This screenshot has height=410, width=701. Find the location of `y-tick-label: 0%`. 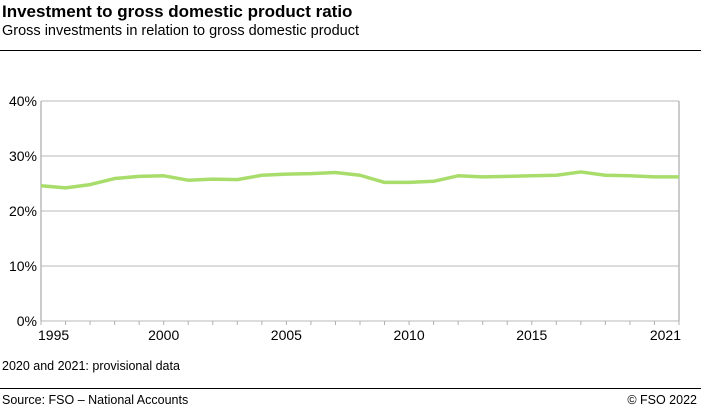

y-tick-label: 0% is located at coordinates (27, 321).